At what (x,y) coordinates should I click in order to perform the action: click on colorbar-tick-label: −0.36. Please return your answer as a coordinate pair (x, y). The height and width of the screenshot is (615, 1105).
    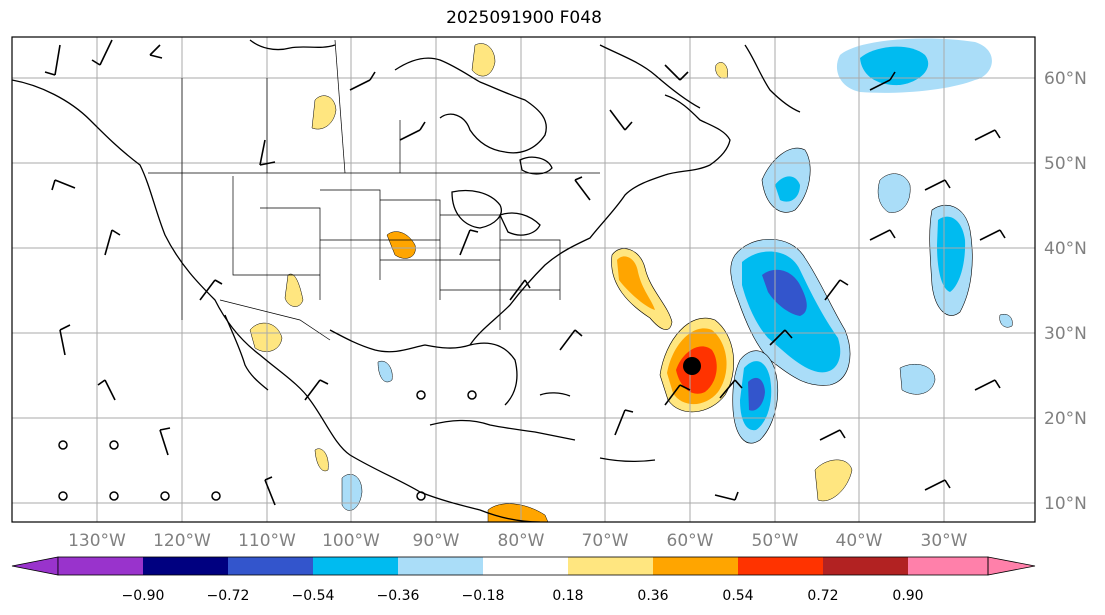
    Looking at the image, I should click on (398, 596).